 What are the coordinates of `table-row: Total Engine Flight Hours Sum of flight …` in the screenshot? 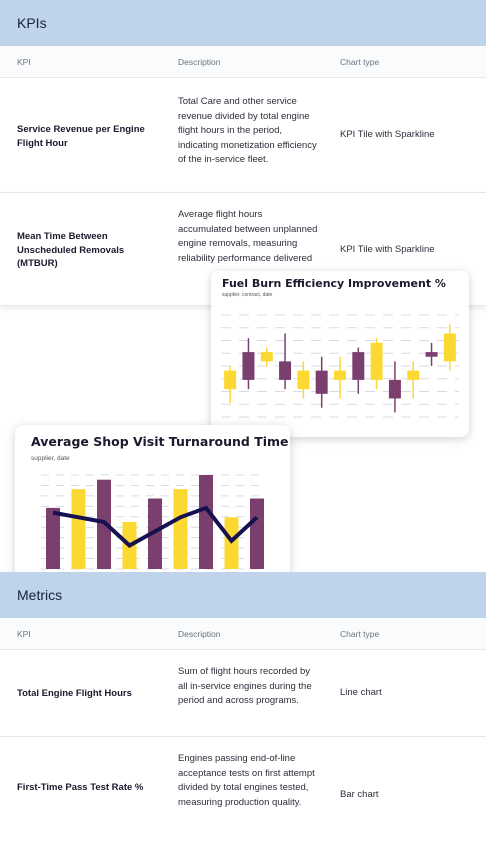 It's located at (243, 693).